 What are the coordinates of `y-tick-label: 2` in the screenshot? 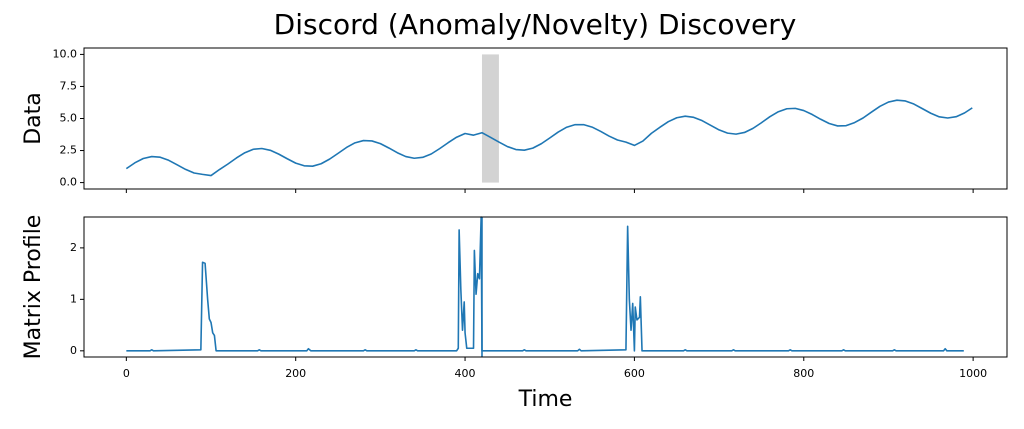 It's located at (73, 247).